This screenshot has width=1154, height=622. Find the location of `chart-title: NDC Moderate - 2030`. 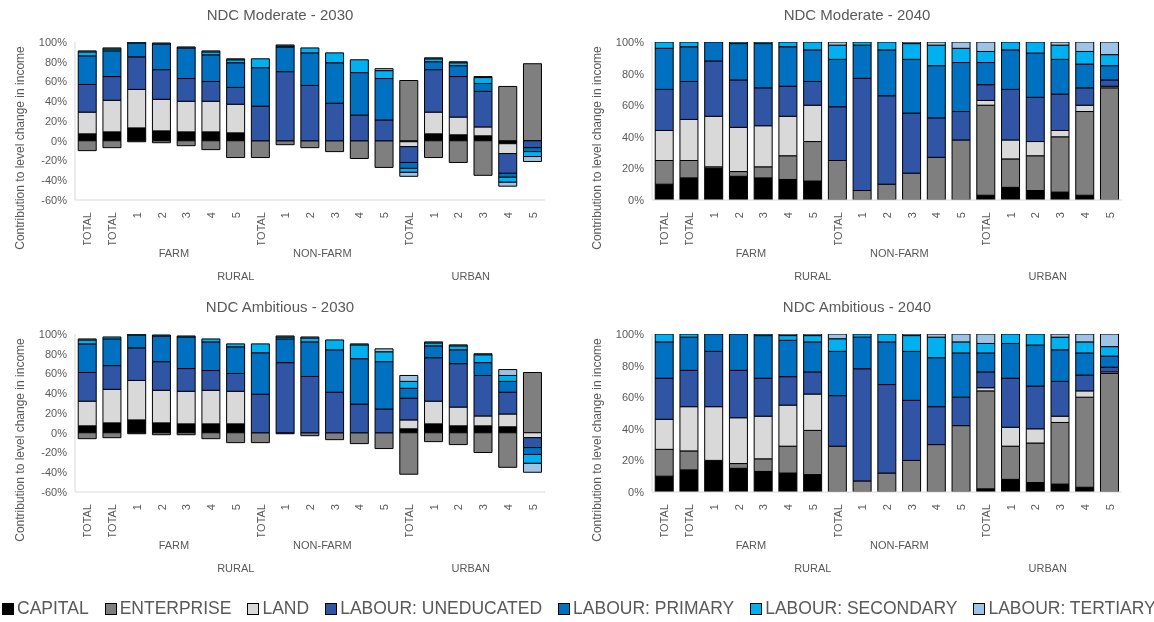

chart-title: NDC Moderate - 2030 is located at coordinates (280, 14).